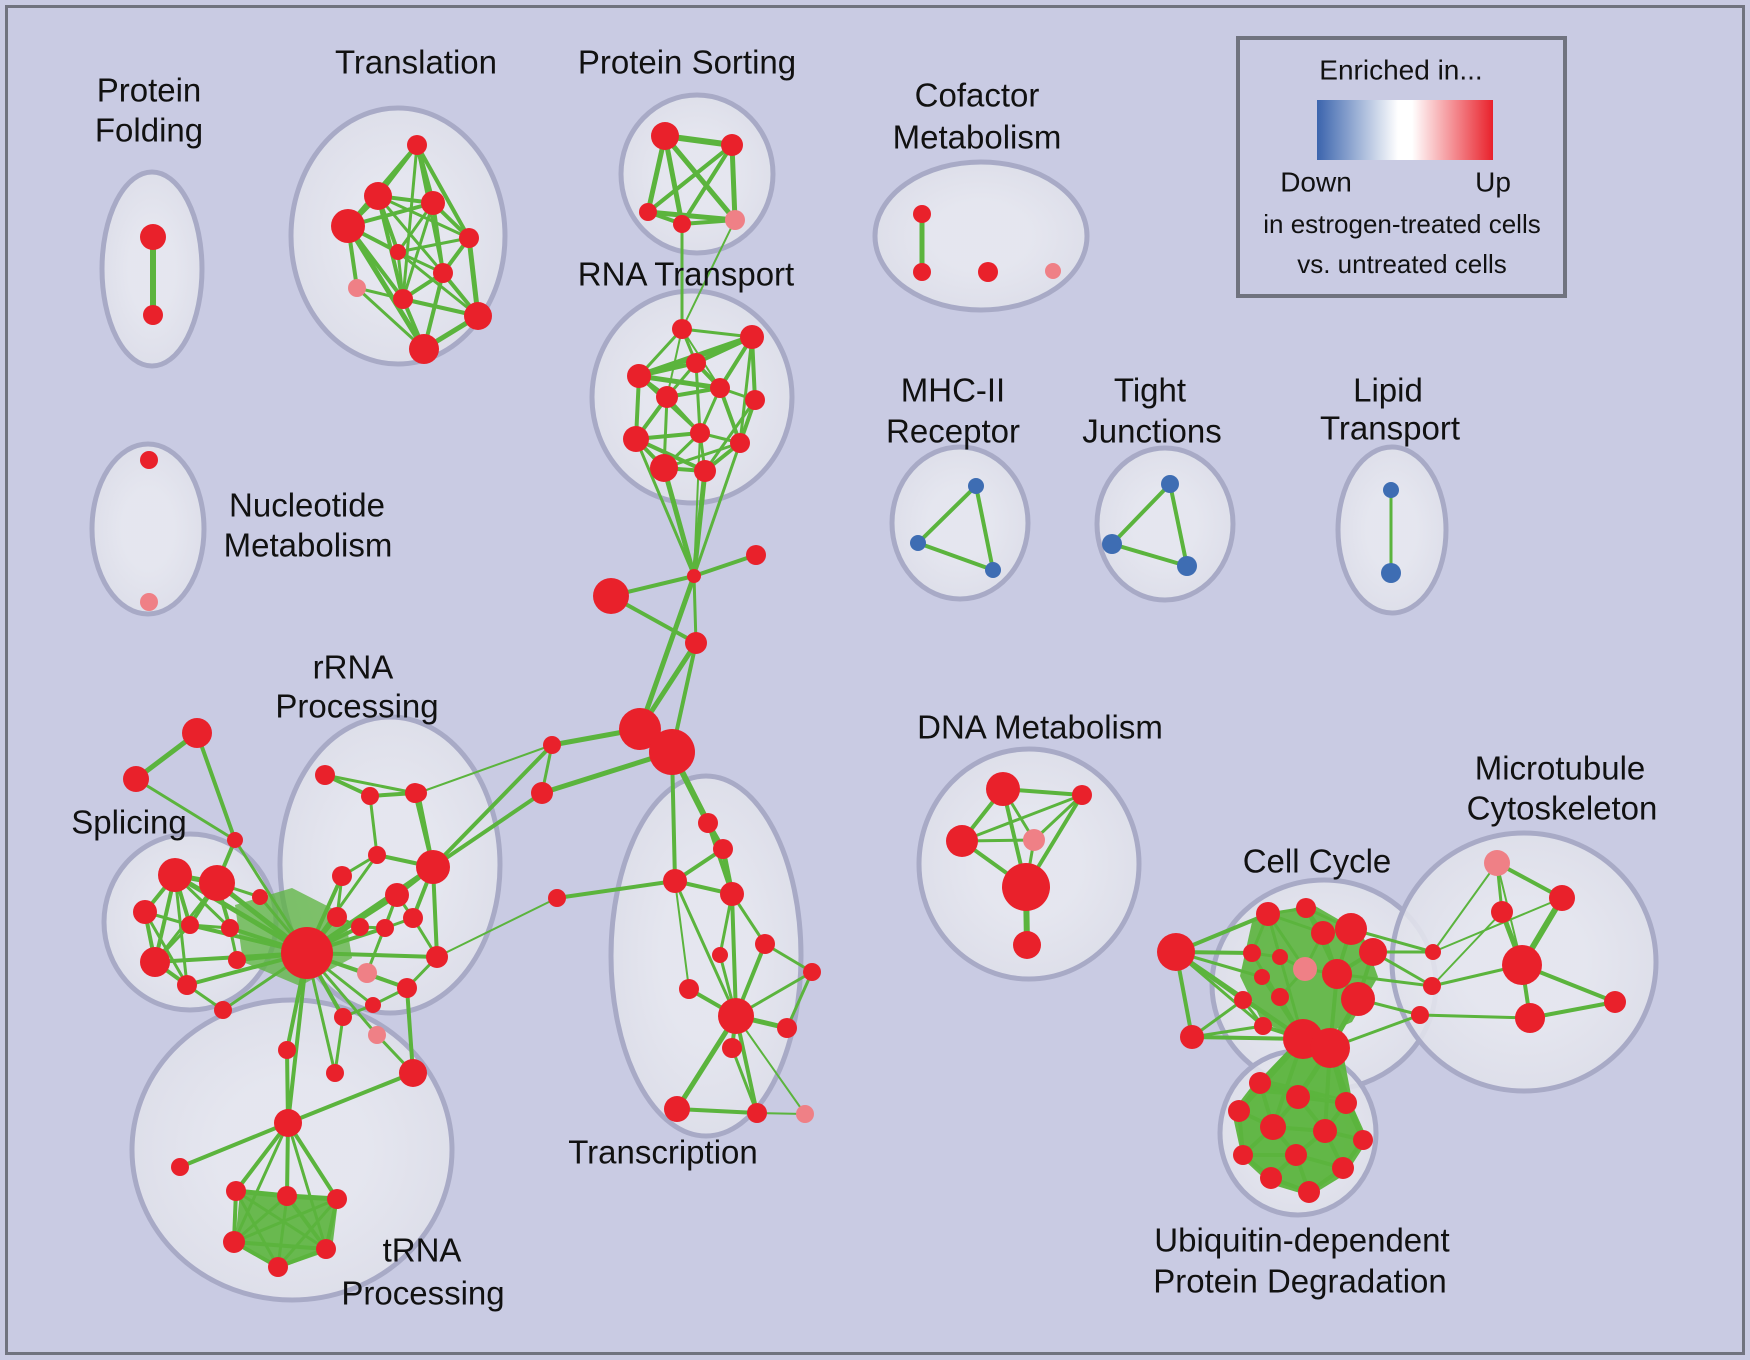  Describe the element at coordinates (757, 1113) in the screenshot. I see `network-node-tx13` at that location.